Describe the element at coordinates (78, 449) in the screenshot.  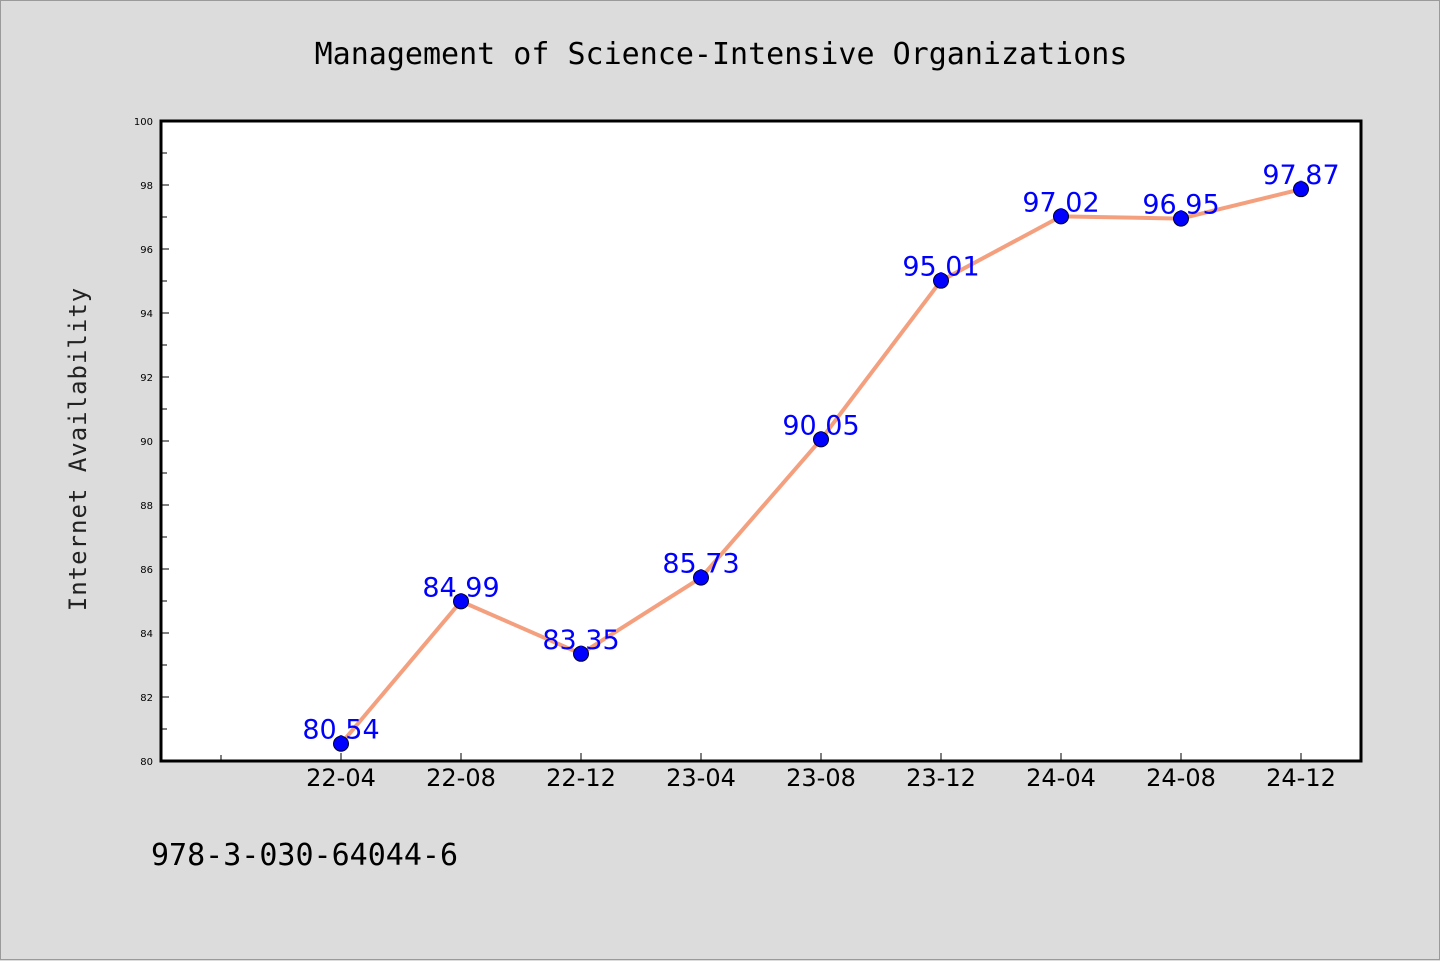
I see `y-axis-label: Internet Availability` at that location.